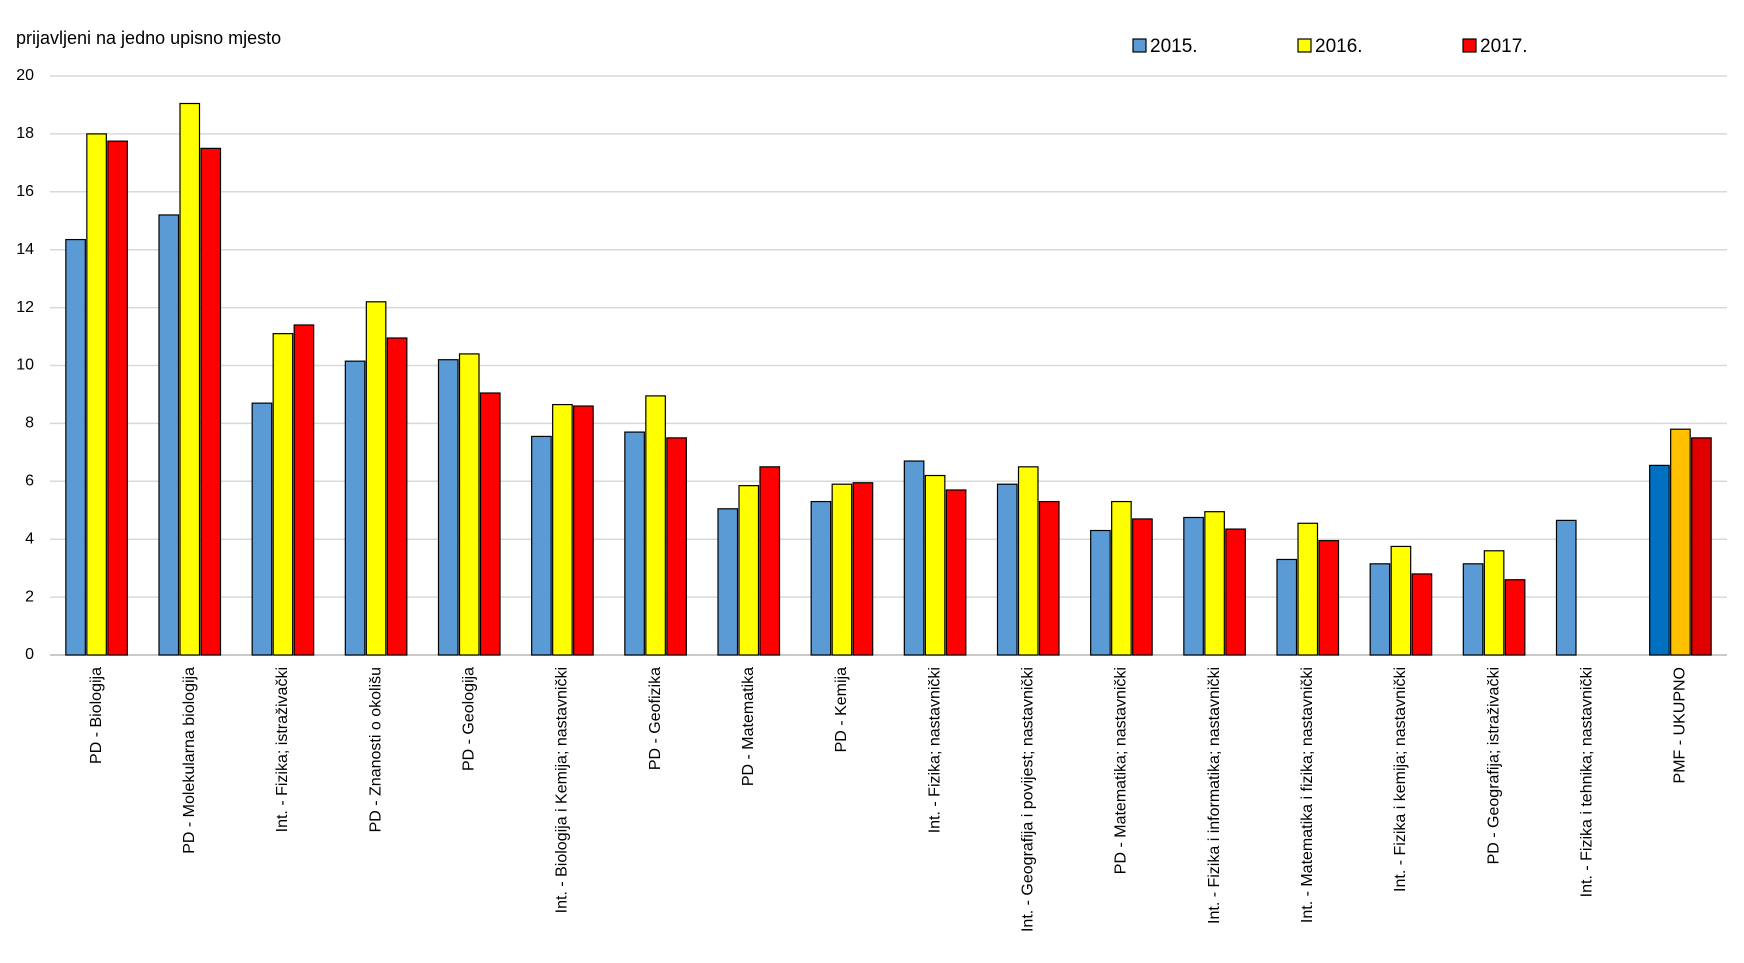 Image resolution: width=1744 pixels, height=963 pixels. Describe the element at coordinates (148, 38) in the screenshot. I see `y-axis-label: prijavljeni na jedno upisno mjesto` at that location.